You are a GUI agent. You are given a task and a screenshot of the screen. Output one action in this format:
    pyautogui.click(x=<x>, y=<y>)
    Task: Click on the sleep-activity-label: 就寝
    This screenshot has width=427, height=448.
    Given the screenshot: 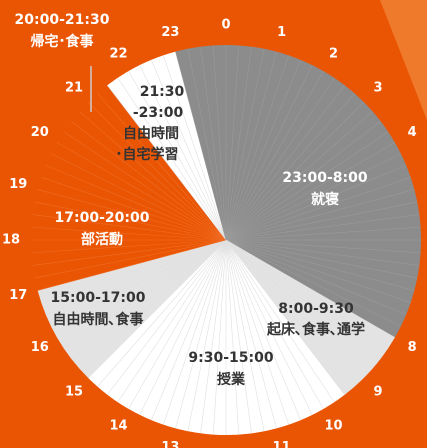 What is the action you would take?
    pyautogui.click(x=325, y=199)
    